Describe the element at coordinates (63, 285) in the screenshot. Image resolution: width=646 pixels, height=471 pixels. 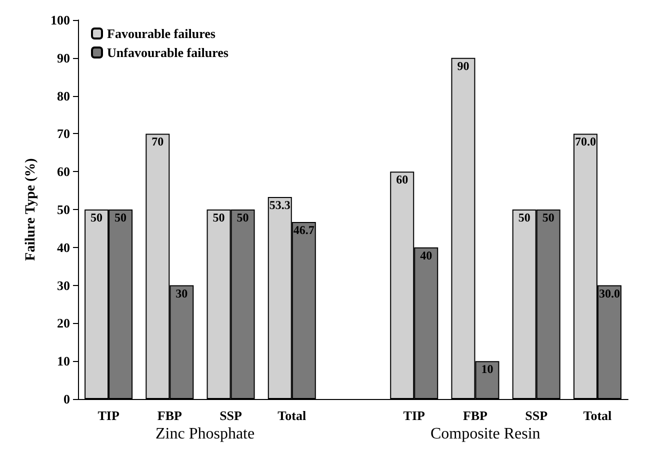
I see `y-tick-label: 30` at that location.